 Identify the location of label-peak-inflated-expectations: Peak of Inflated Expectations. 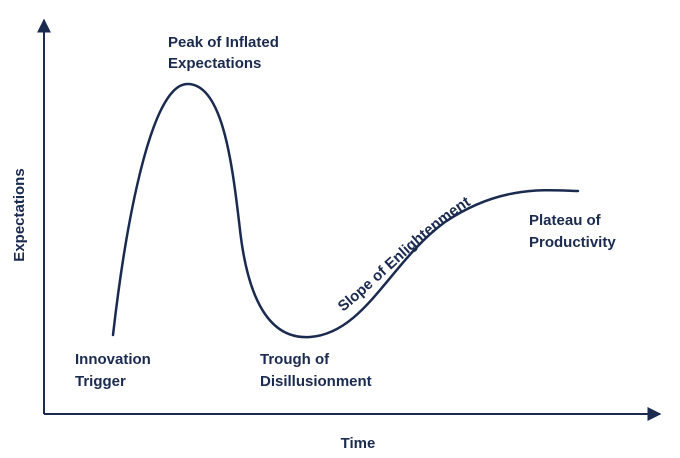
(225, 53).